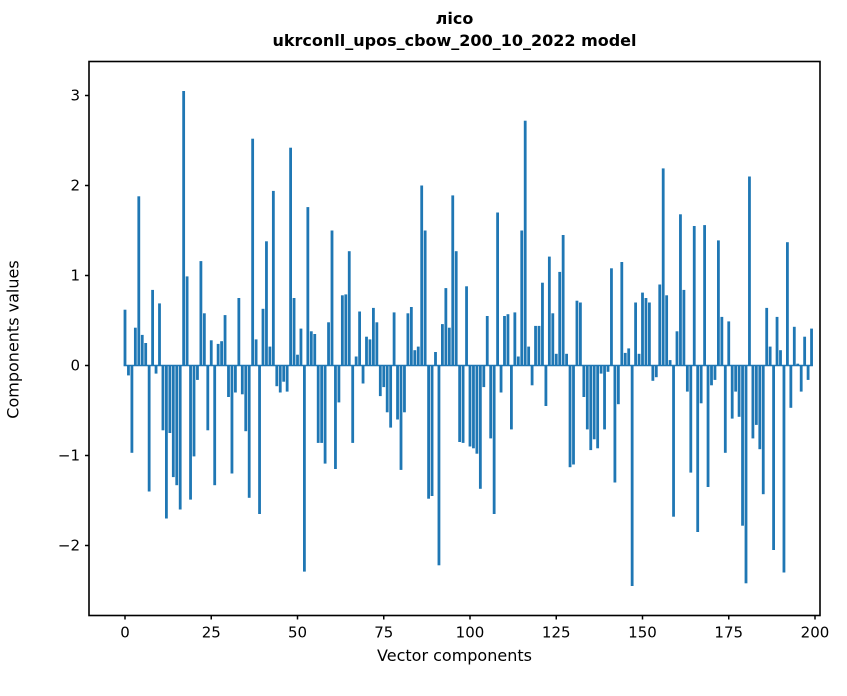 The width and height of the screenshot is (847, 696). Describe the element at coordinates (73, 321) in the screenshot. I see `y-axis-ticks: 3 2 1 0 −1 −2` at that location.